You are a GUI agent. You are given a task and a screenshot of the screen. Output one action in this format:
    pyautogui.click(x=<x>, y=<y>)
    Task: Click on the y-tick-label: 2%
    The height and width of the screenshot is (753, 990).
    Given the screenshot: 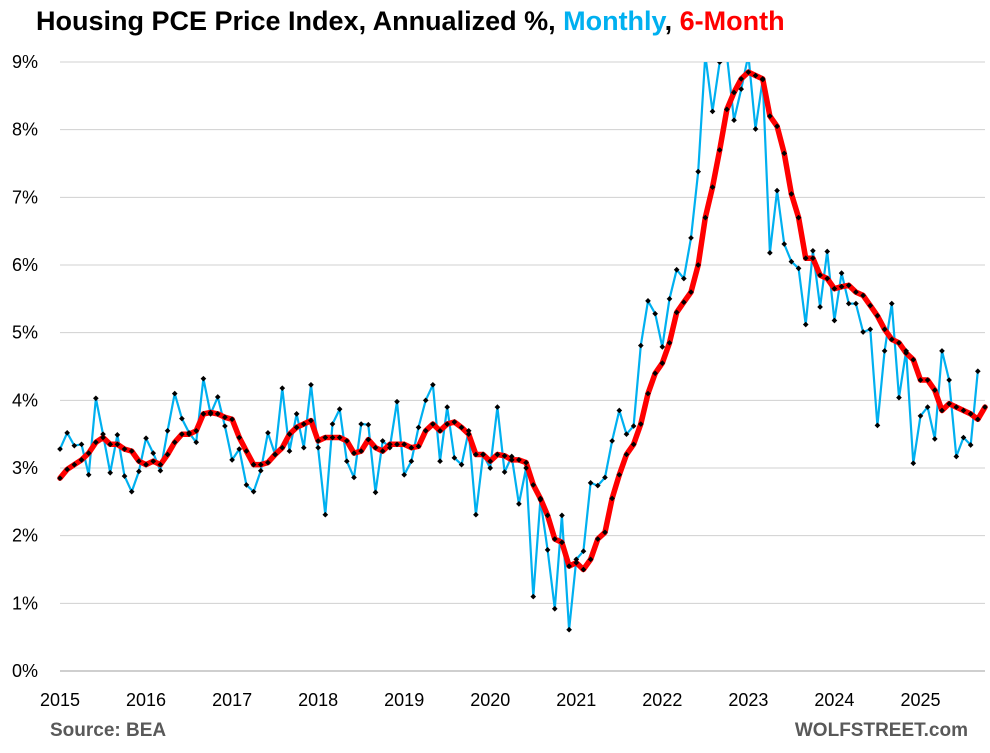 What is the action you would take?
    pyautogui.click(x=25, y=536)
    